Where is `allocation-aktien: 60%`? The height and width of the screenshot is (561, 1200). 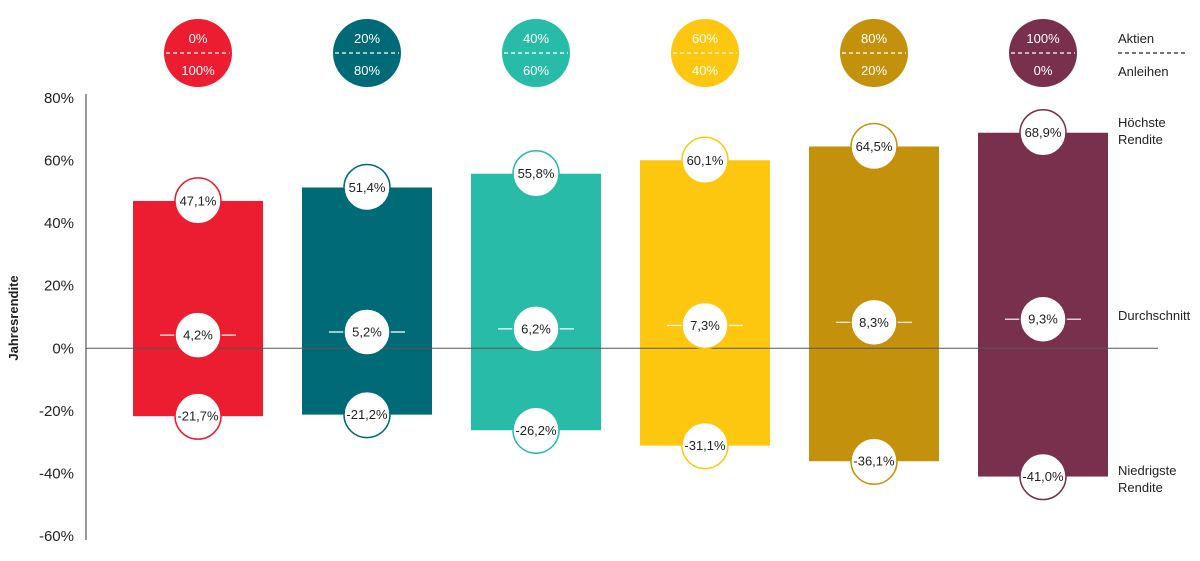 allocation-aktien: 60% is located at coordinates (705, 38).